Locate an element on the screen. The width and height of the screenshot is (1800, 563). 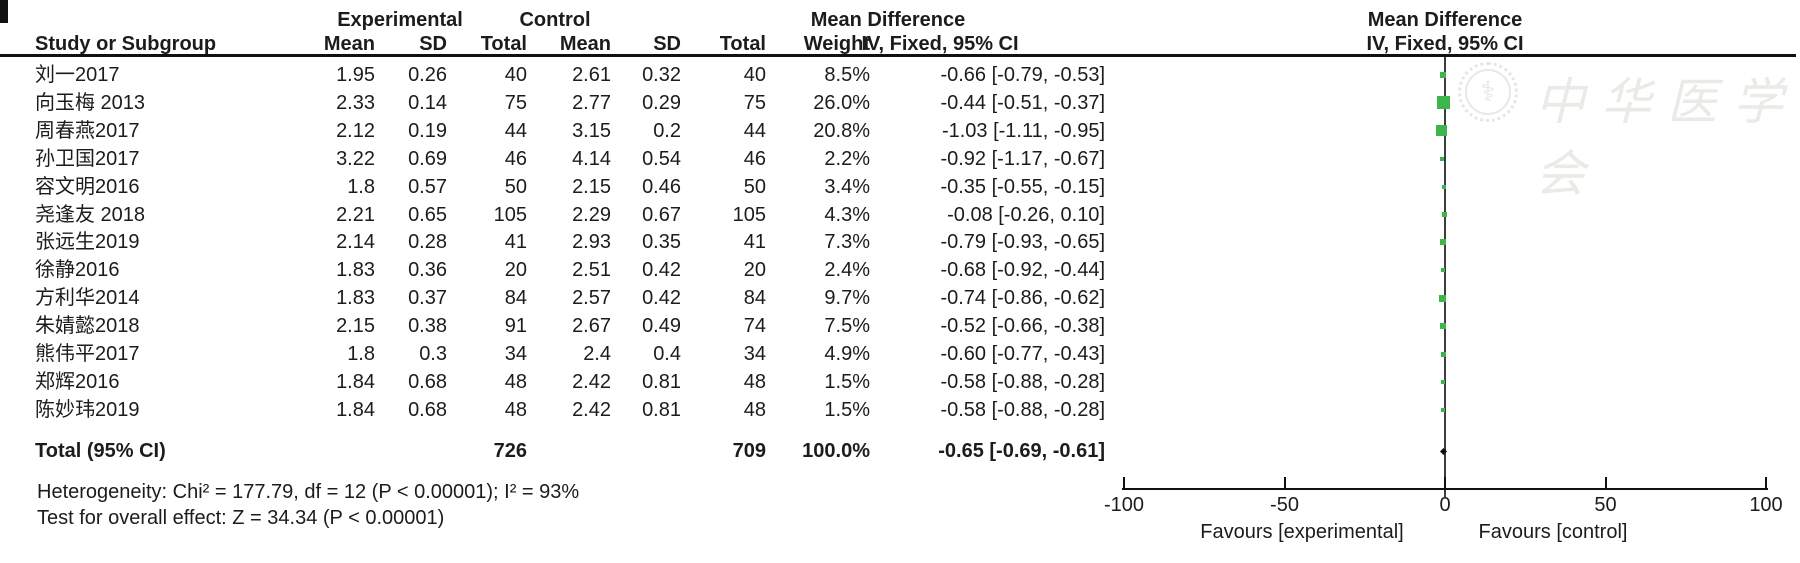
cell-exp-total: 34 is located at coordinates (515, 354).